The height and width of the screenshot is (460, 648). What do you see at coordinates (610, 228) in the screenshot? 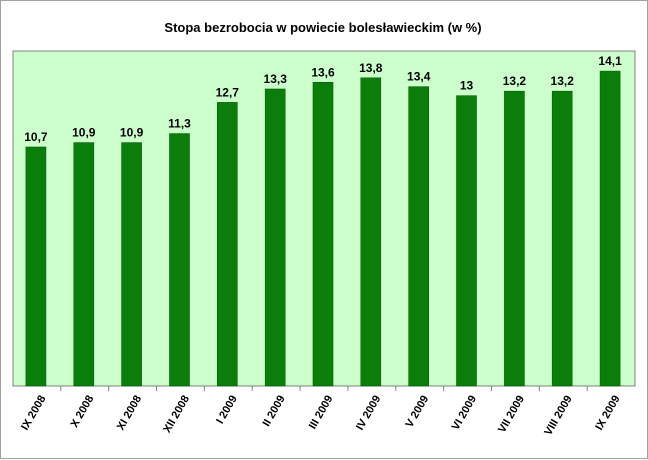
I see `bar-ix-2009` at bounding box center [610, 228].